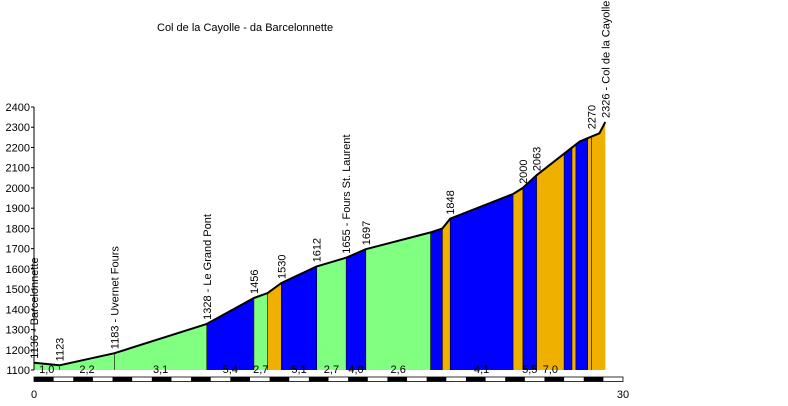  What do you see at coordinates (18, 128) in the screenshot?
I see `y-tick-label: 2300` at bounding box center [18, 128].